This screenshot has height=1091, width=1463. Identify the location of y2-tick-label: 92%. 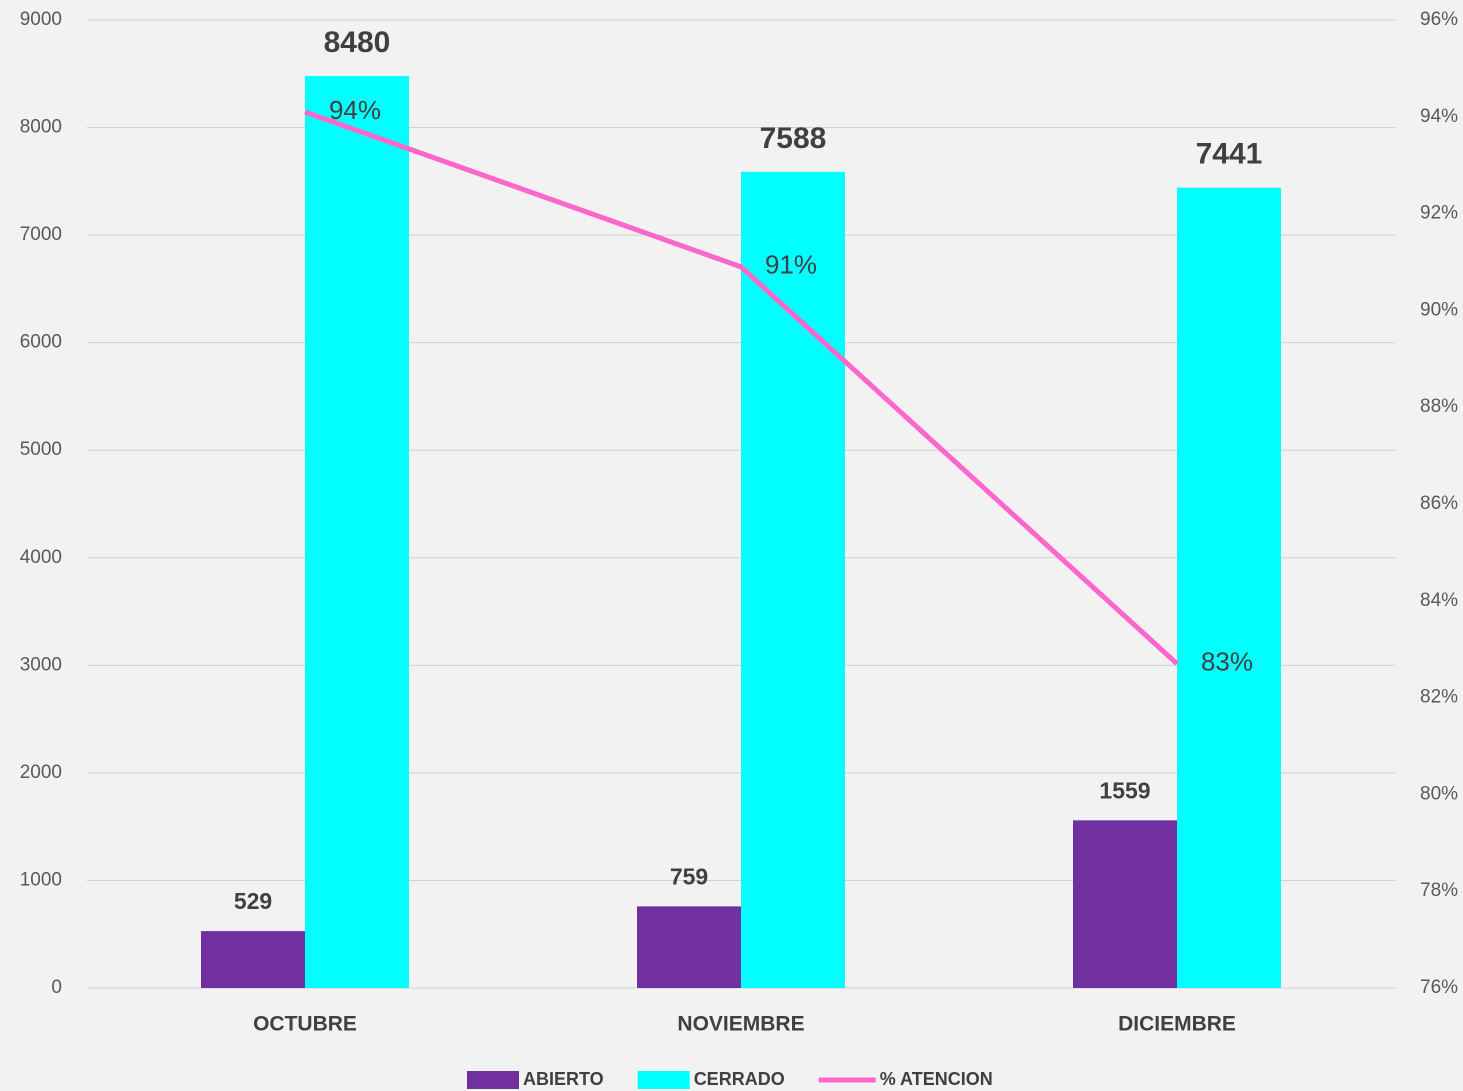
(1439, 213).